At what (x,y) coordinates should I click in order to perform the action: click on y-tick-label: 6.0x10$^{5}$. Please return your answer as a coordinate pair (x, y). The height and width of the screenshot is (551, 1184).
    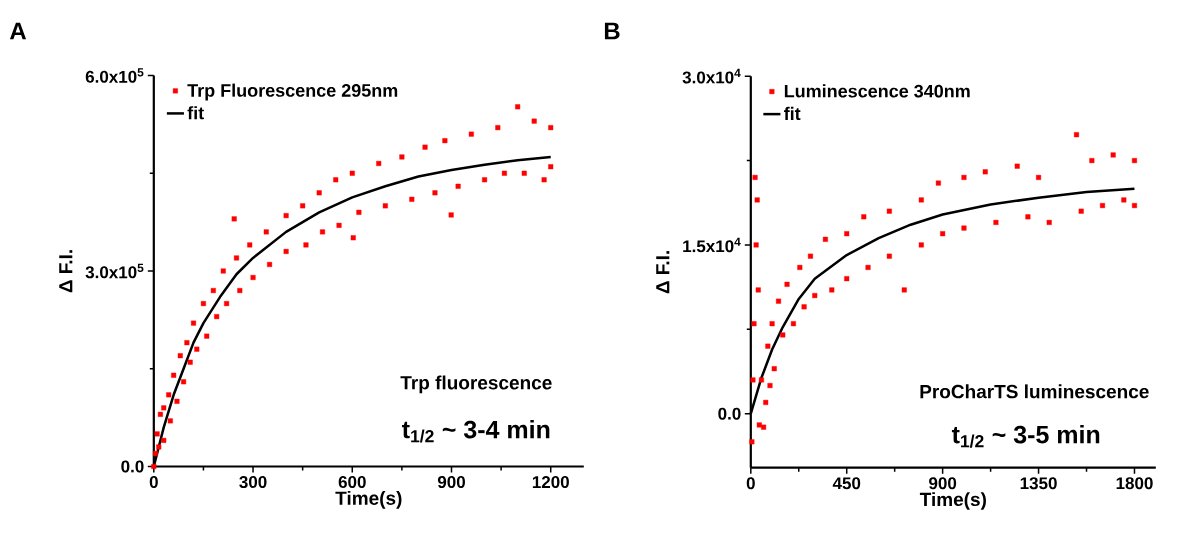
    Looking at the image, I should click on (114, 75).